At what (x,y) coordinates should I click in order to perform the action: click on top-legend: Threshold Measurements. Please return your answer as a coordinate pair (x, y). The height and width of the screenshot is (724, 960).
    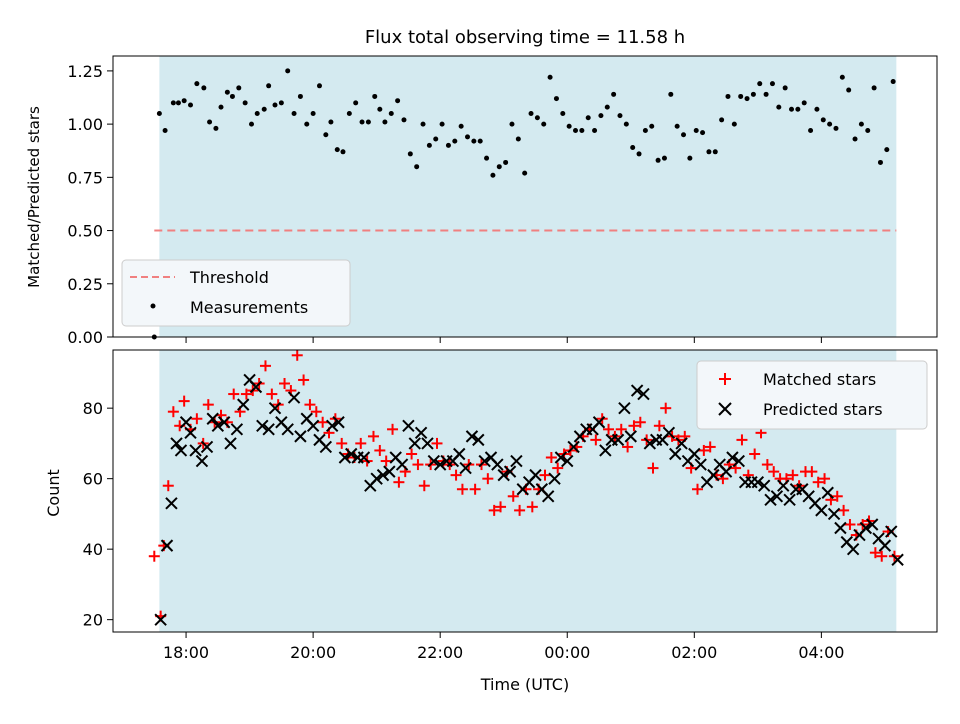
    Looking at the image, I should click on (236, 293).